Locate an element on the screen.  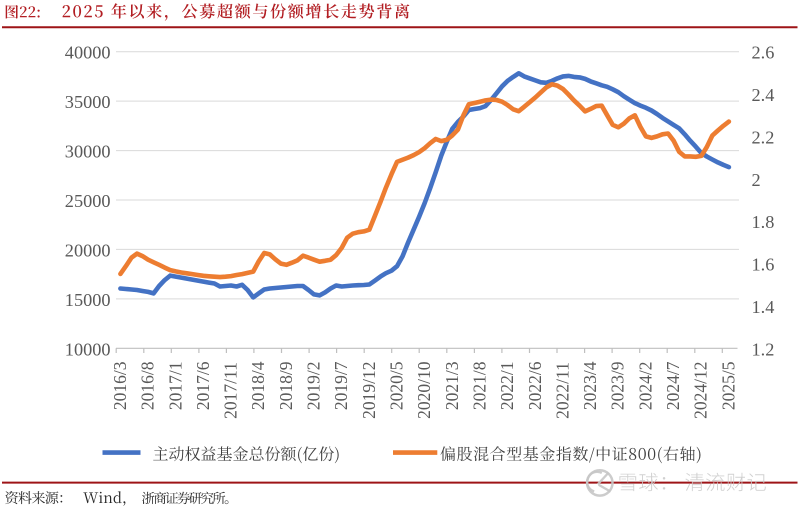
svg-text: 2022/6 is located at coordinates (535, 385).